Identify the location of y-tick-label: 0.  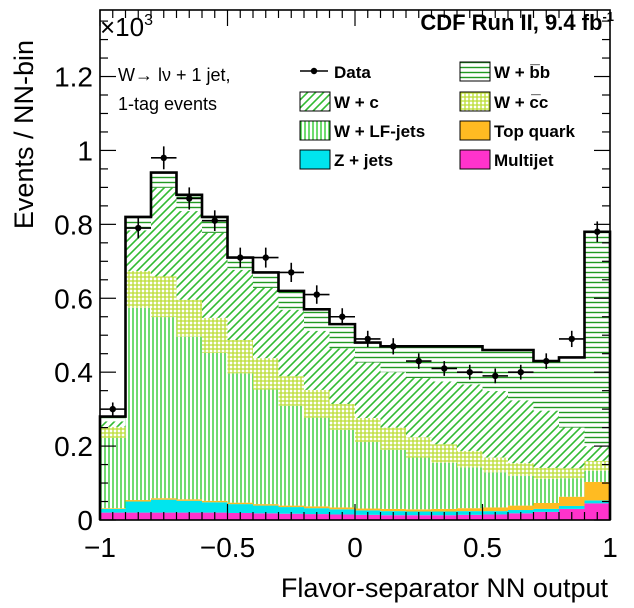
(85, 520).